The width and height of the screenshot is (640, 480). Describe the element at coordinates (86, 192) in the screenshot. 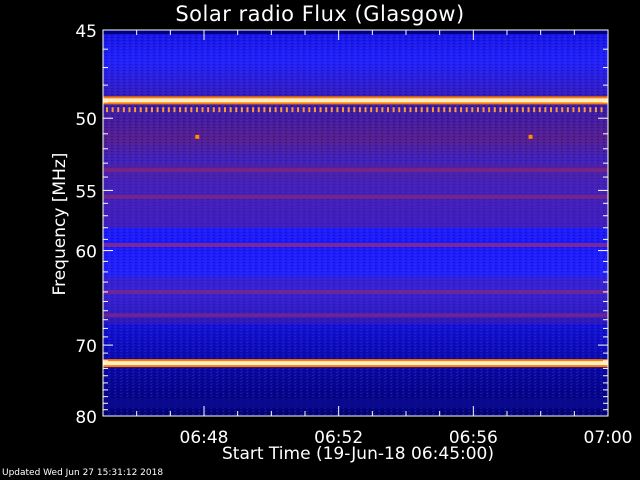

I see `y-tick-label-55: 55` at that location.